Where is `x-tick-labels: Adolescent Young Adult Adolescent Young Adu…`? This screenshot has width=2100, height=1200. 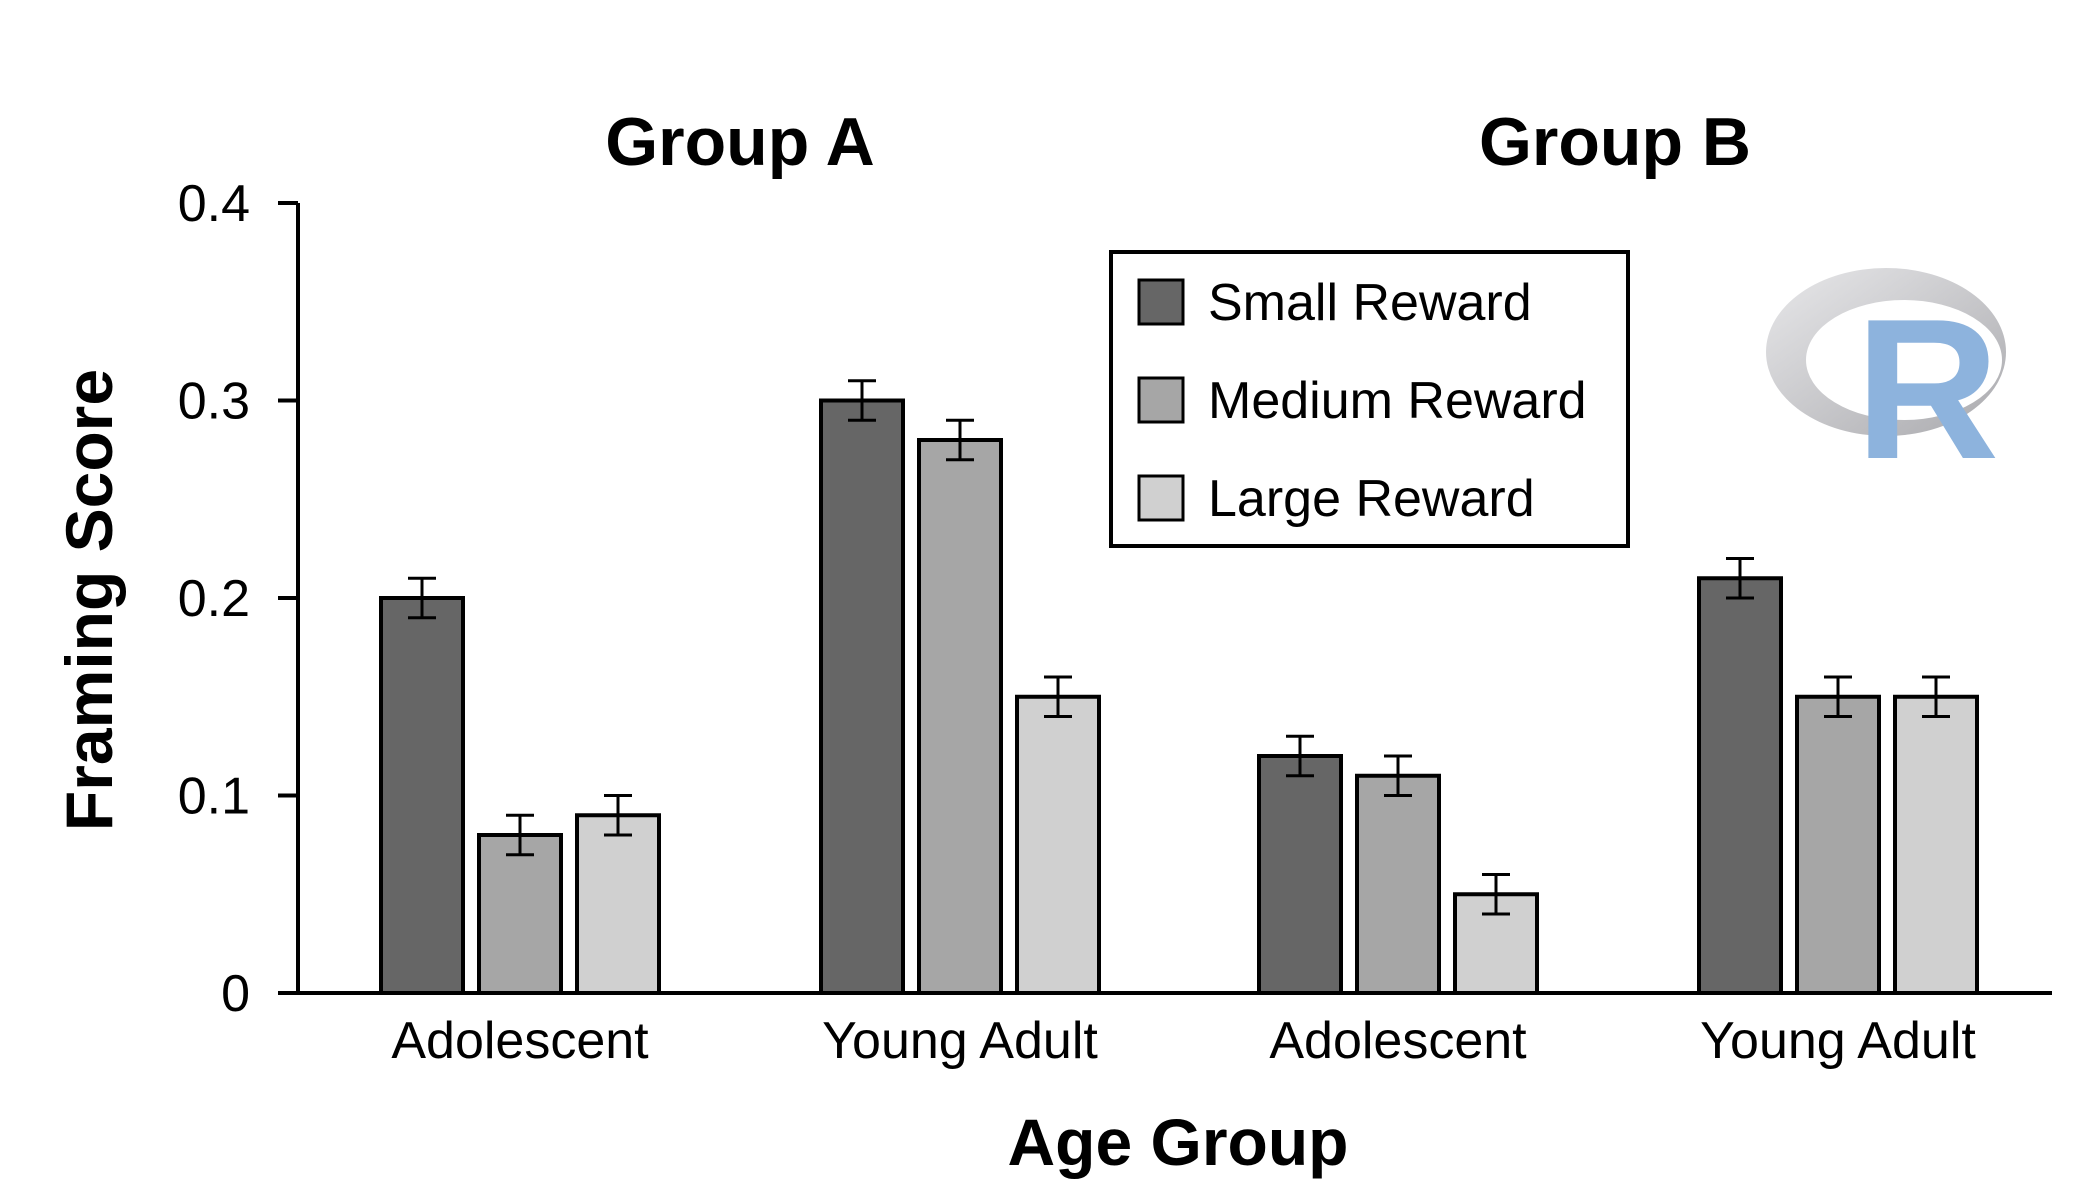 x-tick-labels: Adolescent Young Adult Adolescent Young Adu… is located at coordinates (1183, 1041).